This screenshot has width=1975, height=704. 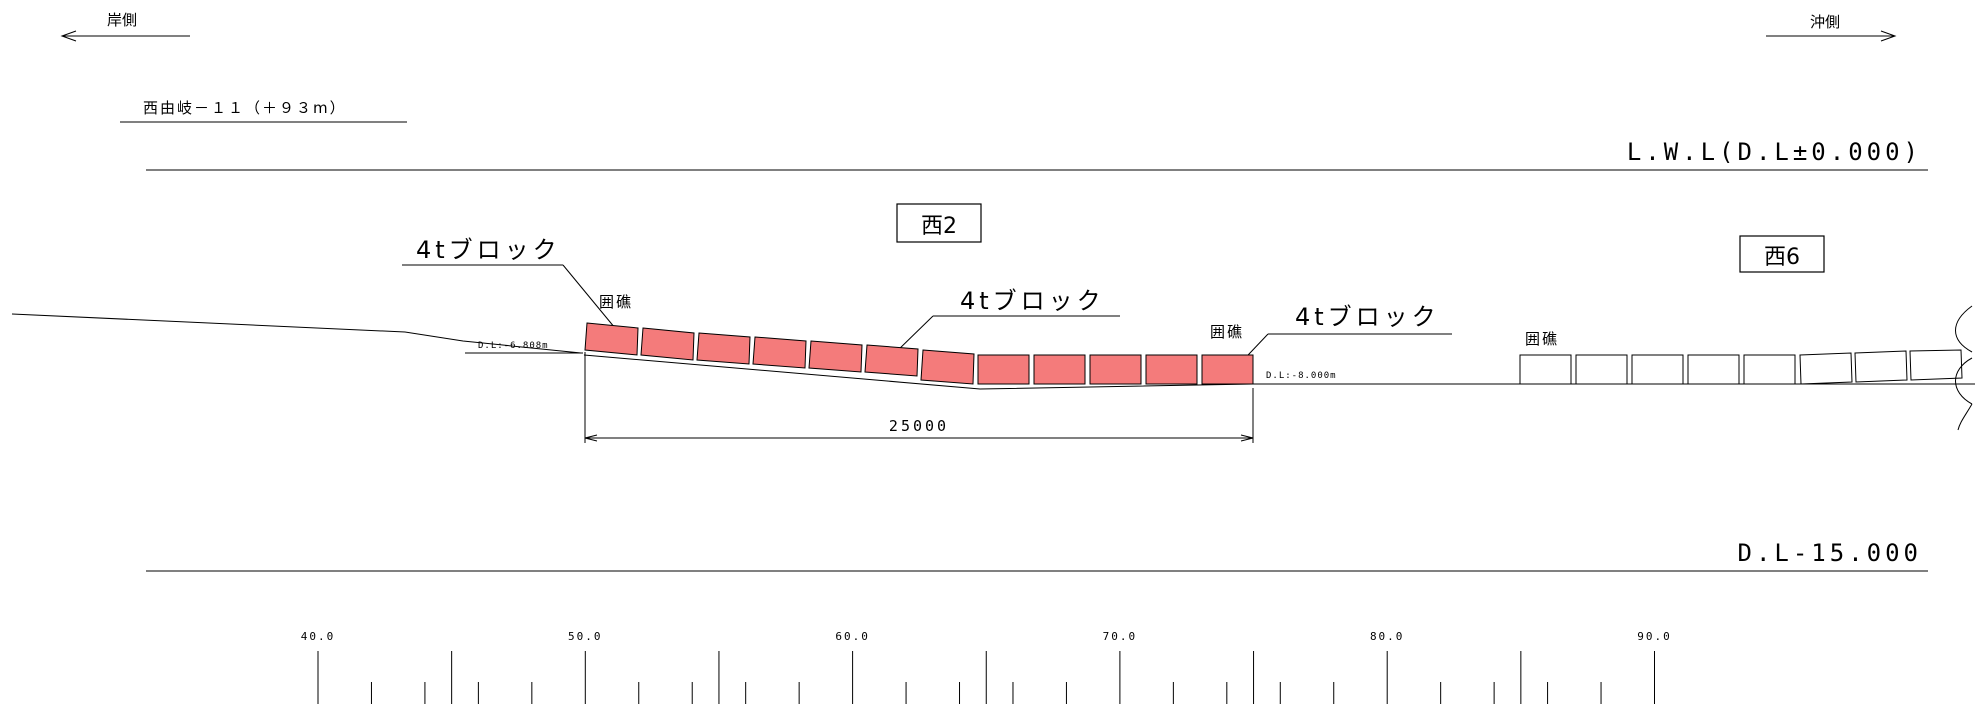 What do you see at coordinates (1825, 22) in the screenshot?
I see `offshore-side-label: 沖側` at bounding box center [1825, 22].